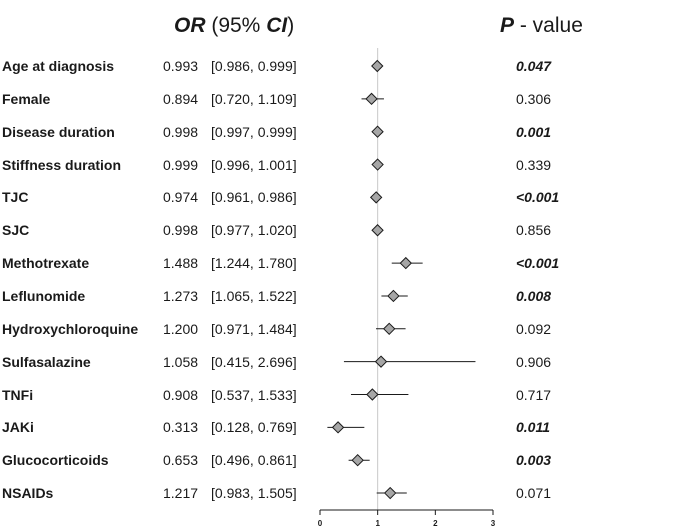  Describe the element at coordinates (46, 361) in the screenshot. I see `variable-label: Sulfasalazine` at that location.